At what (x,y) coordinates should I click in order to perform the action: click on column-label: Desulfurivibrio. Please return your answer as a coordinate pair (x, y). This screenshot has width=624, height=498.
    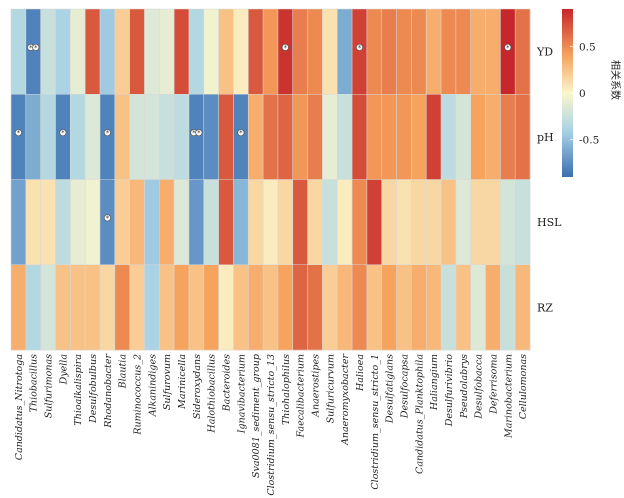
    Looking at the image, I should click on (449, 391).